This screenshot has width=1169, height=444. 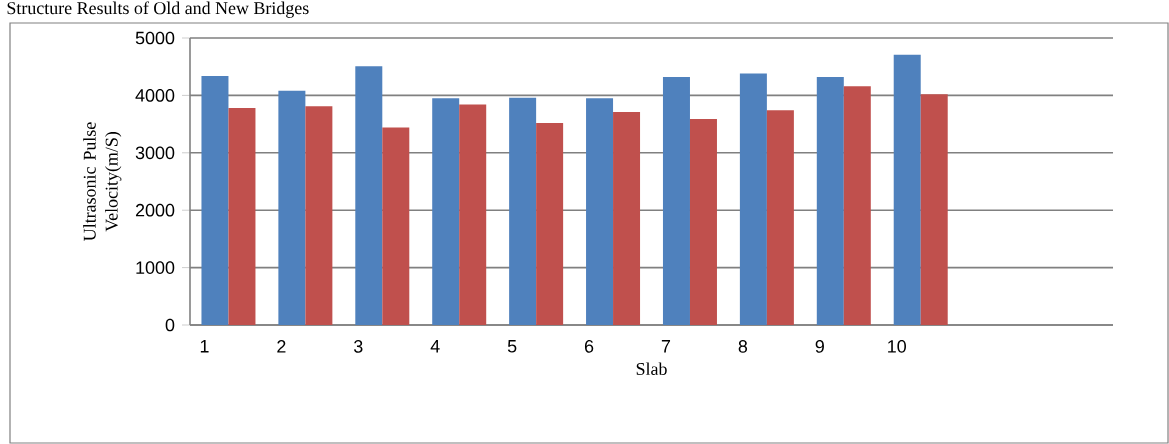 I want to click on x-tick-label: 4, so click(x=435, y=346).